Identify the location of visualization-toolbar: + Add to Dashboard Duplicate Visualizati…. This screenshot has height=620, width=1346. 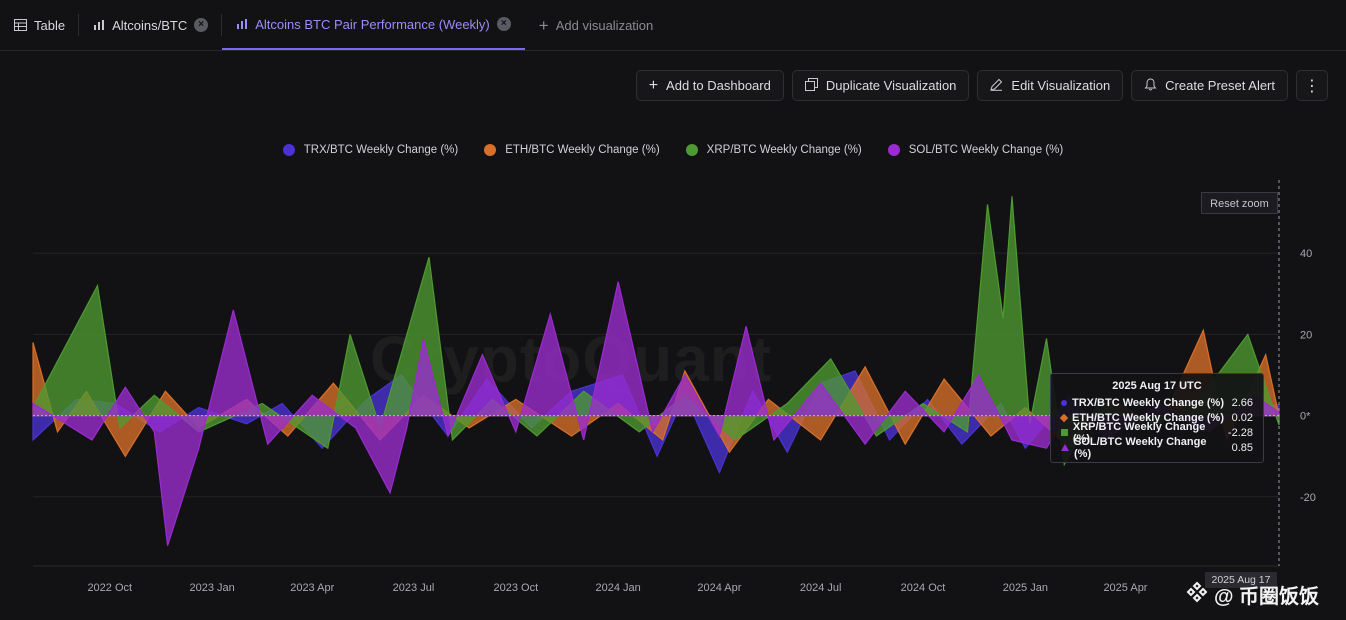
(981, 85).